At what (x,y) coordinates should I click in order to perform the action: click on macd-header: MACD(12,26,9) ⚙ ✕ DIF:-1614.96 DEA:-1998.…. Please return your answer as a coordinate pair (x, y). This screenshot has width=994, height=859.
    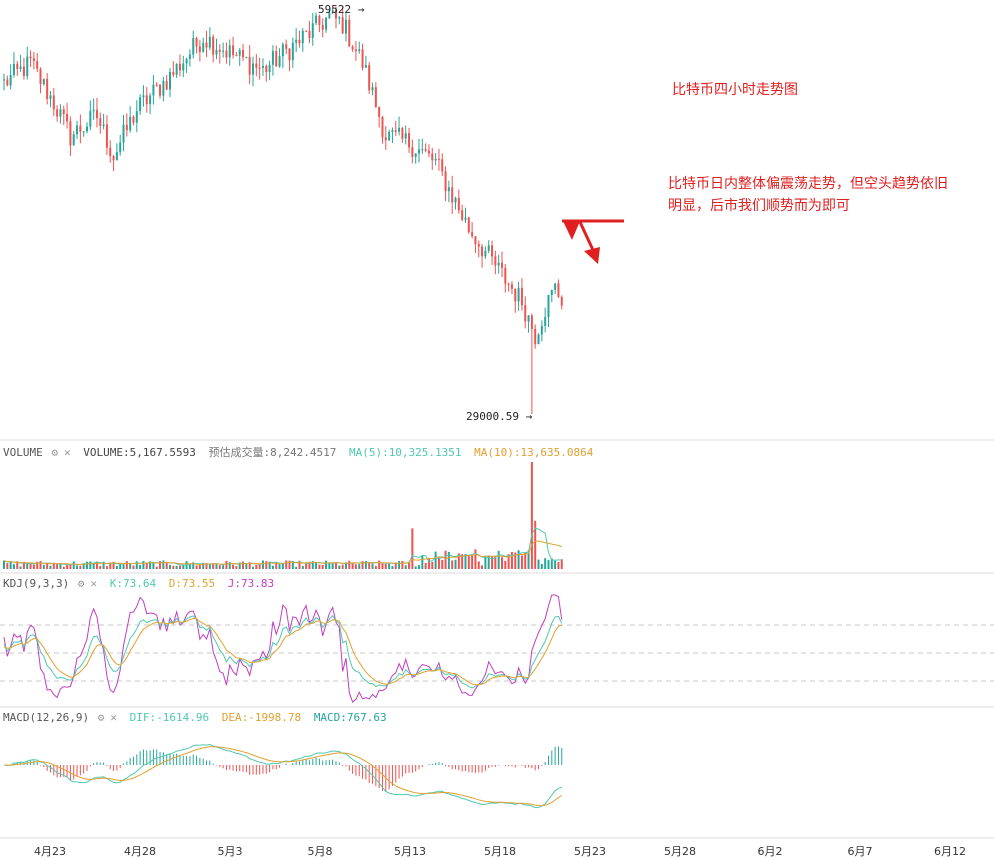
    Looking at the image, I should click on (198, 717).